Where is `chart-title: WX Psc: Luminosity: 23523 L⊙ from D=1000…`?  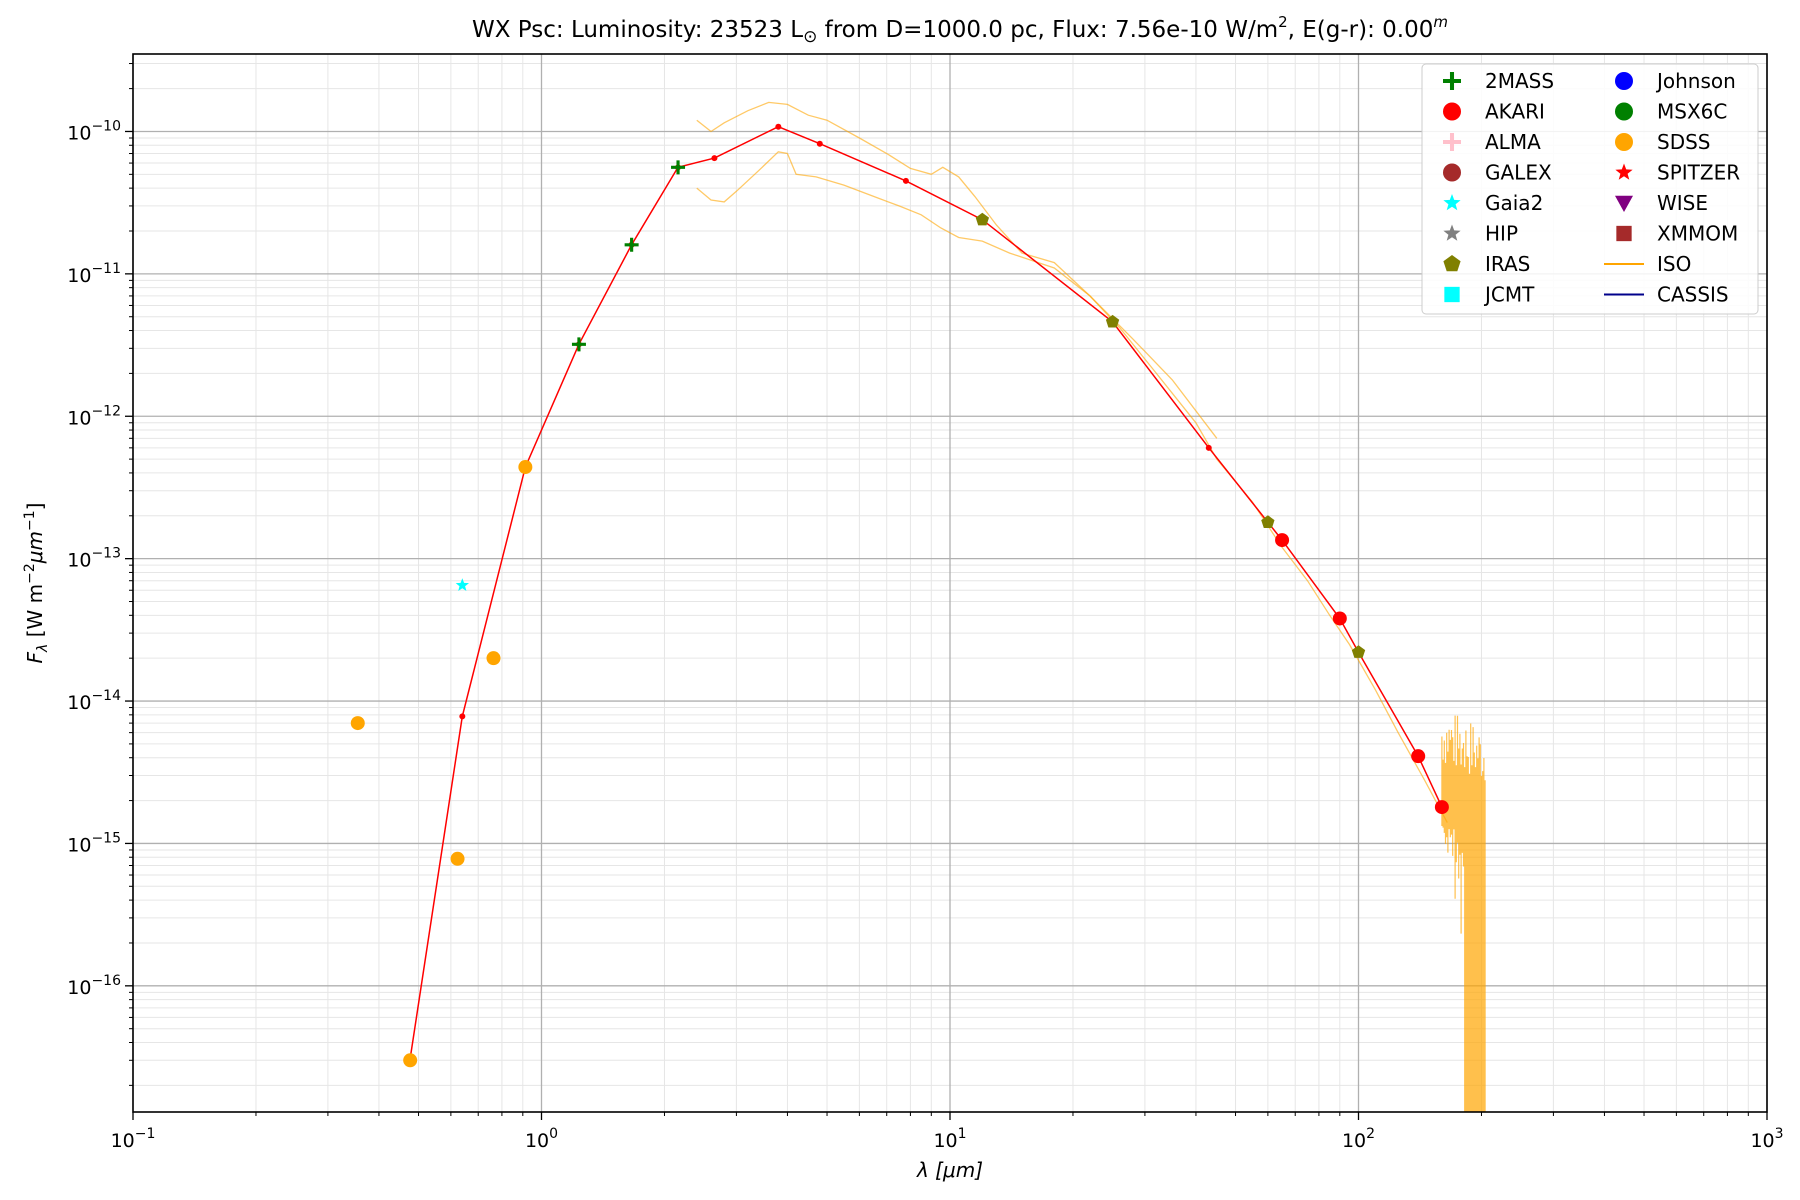
chart-title: WX Psc: Luminosity: 23523 L⊙ from D=1000… is located at coordinates (960, 30).